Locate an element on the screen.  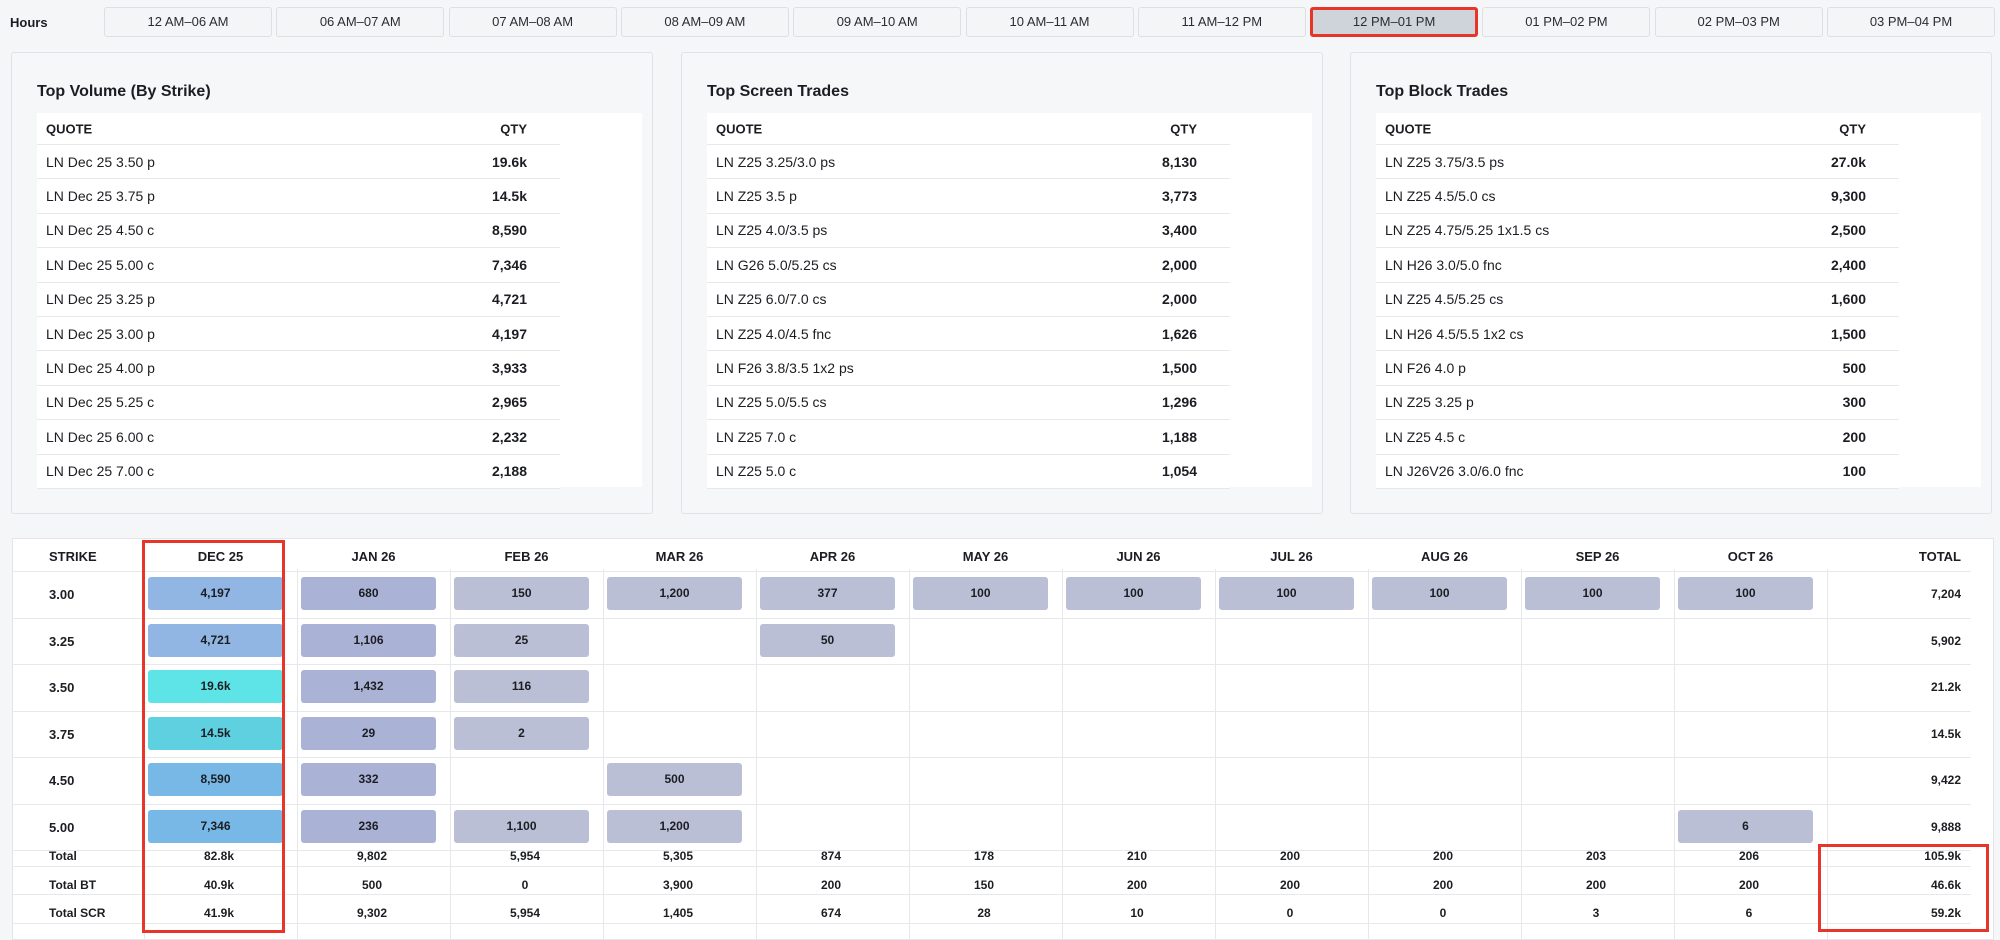
table-row: LN Z25 4.0/3.5 ps 3,400 is located at coordinates (968, 231).